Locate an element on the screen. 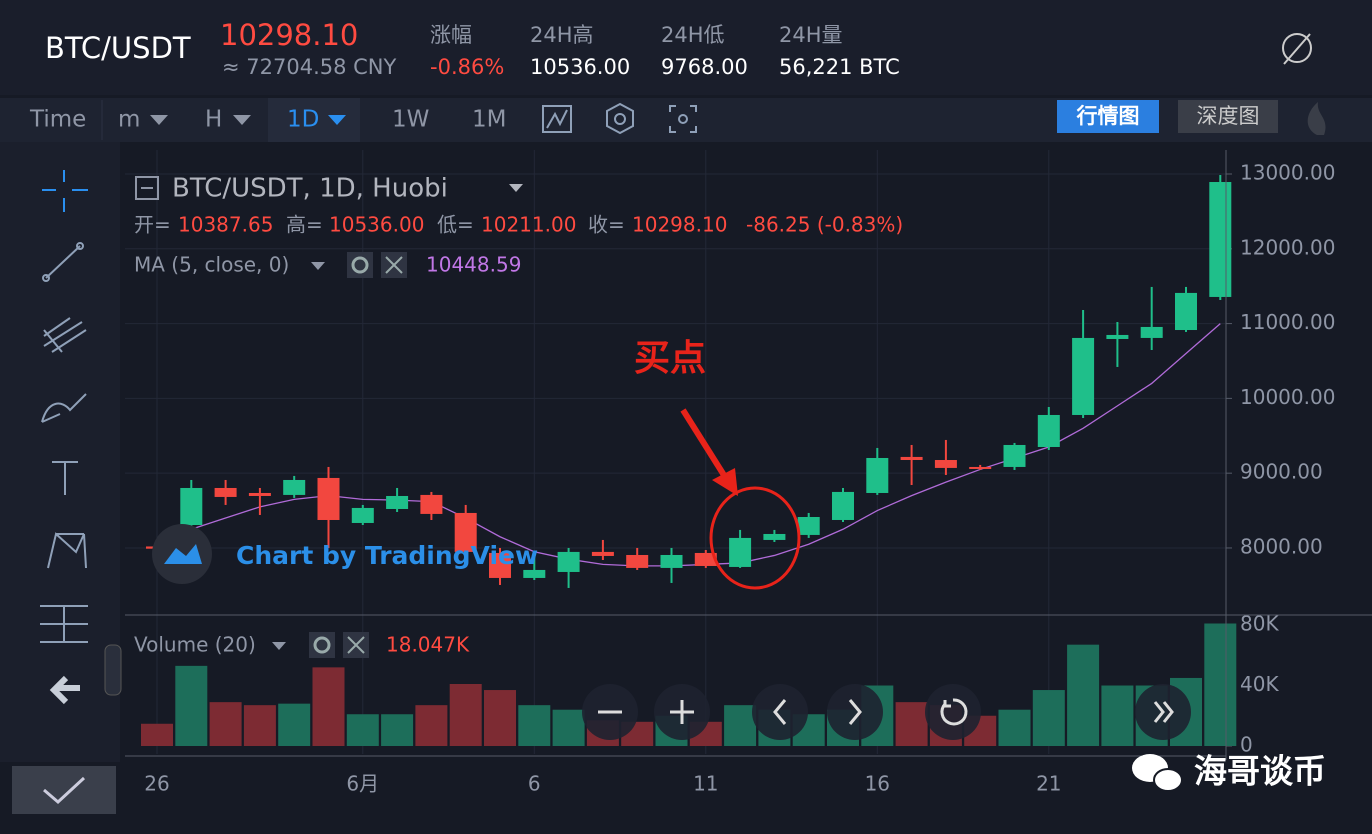 The width and height of the screenshot is (1372, 834). volume-title: Volume (20) is located at coordinates (195, 645).